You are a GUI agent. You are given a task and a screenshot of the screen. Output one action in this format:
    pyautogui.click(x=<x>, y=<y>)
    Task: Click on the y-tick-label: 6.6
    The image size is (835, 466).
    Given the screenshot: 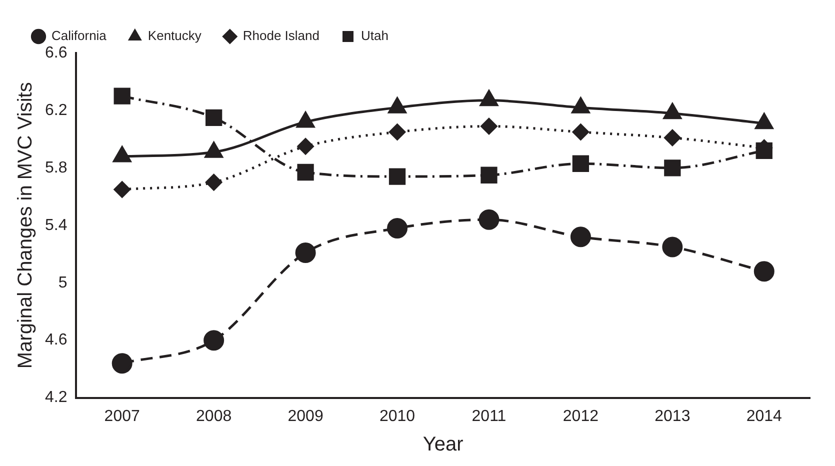 What is the action you would take?
    pyautogui.click(x=56, y=53)
    